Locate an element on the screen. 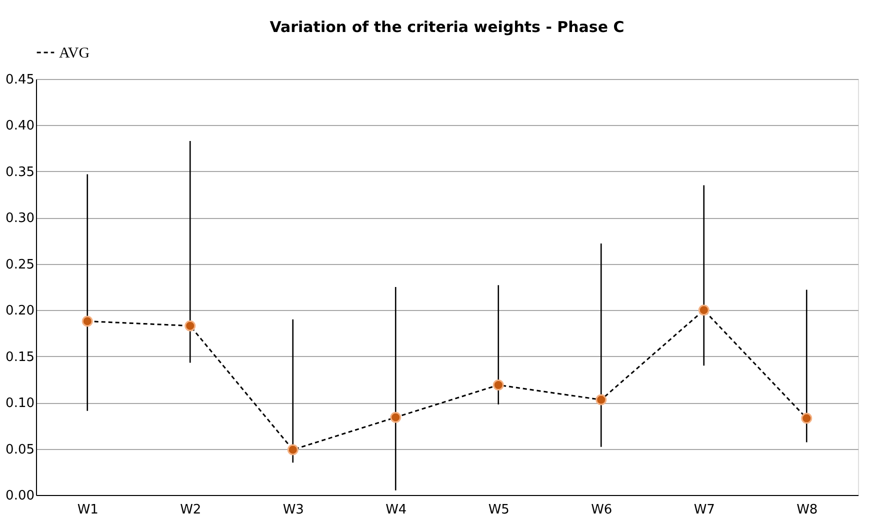 This screenshot has height=526, width=878. legend-label: AVG is located at coordinates (74, 54).